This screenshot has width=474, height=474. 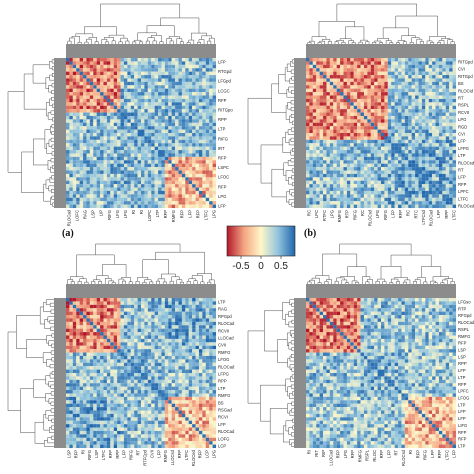 I want to click on column-tick-label: RLOCad, so click(x=431, y=217).